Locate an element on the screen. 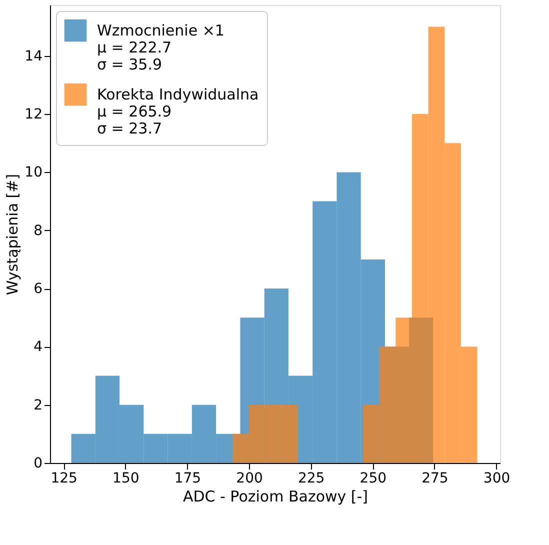  y-tick-label: 8 is located at coordinates (38, 230).